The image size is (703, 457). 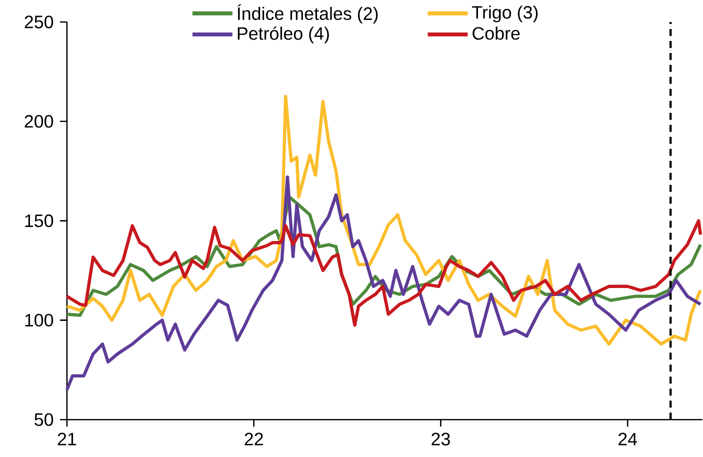 What do you see at coordinates (441, 439) in the screenshot?
I see `x-tick-label: 23` at bounding box center [441, 439].